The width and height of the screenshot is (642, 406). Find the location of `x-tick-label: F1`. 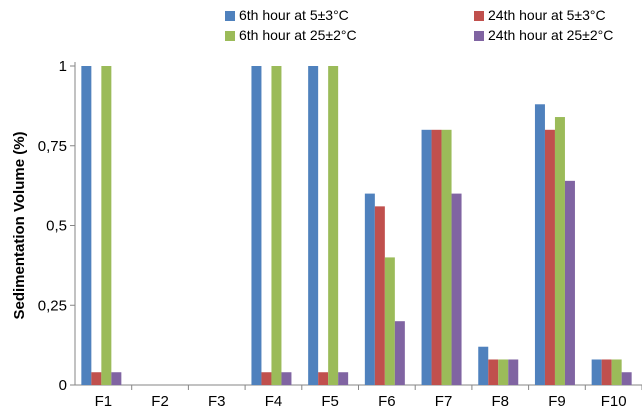

x-tick-label: F1 is located at coordinates (104, 399).